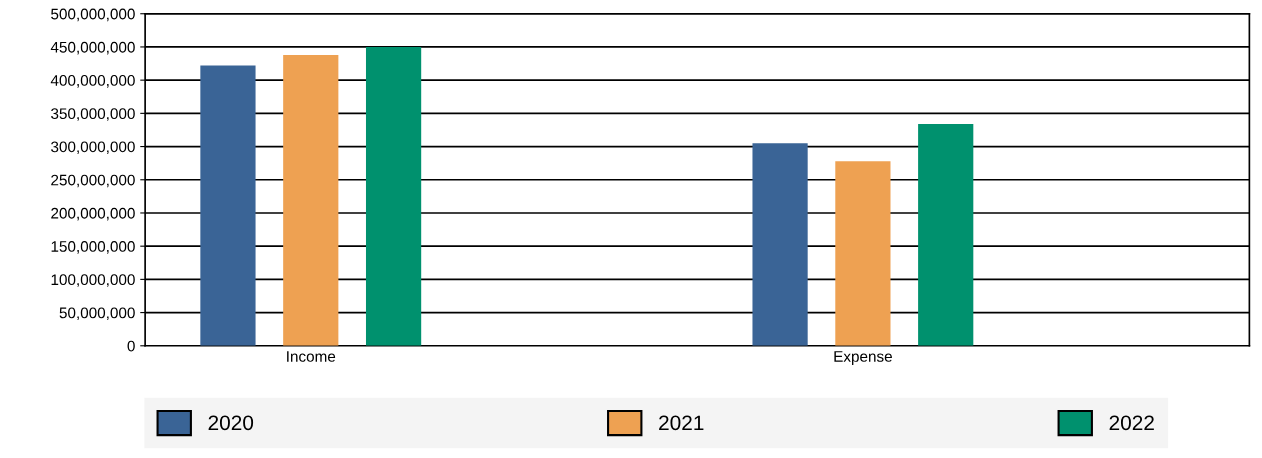  Describe the element at coordinates (93, 181) in the screenshot. I see `y-tick-label: 250,000,000` at that location.